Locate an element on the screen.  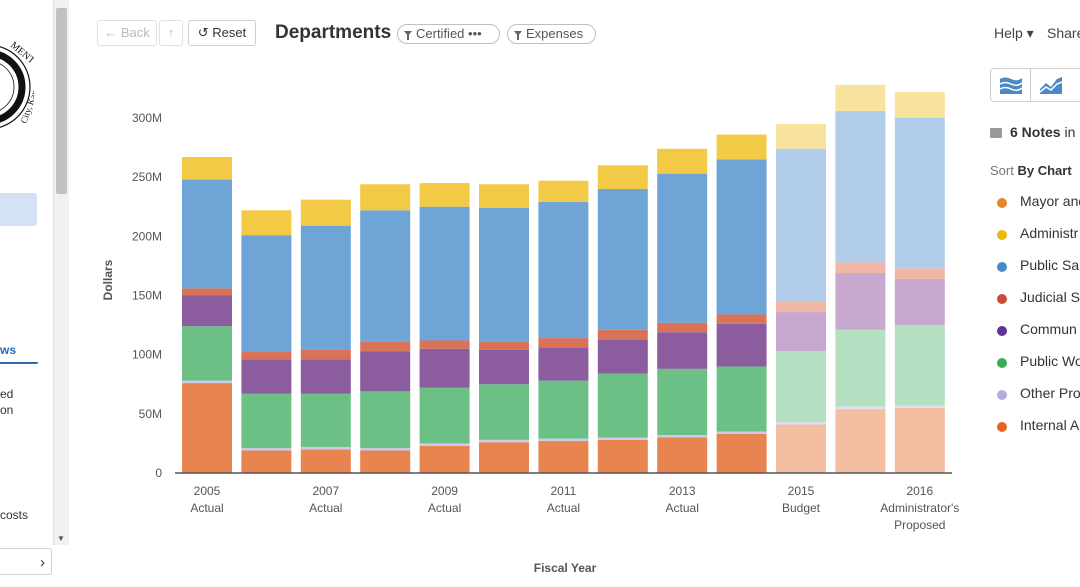
more-dots-icon: ••• is located at coordinates (475, 33).